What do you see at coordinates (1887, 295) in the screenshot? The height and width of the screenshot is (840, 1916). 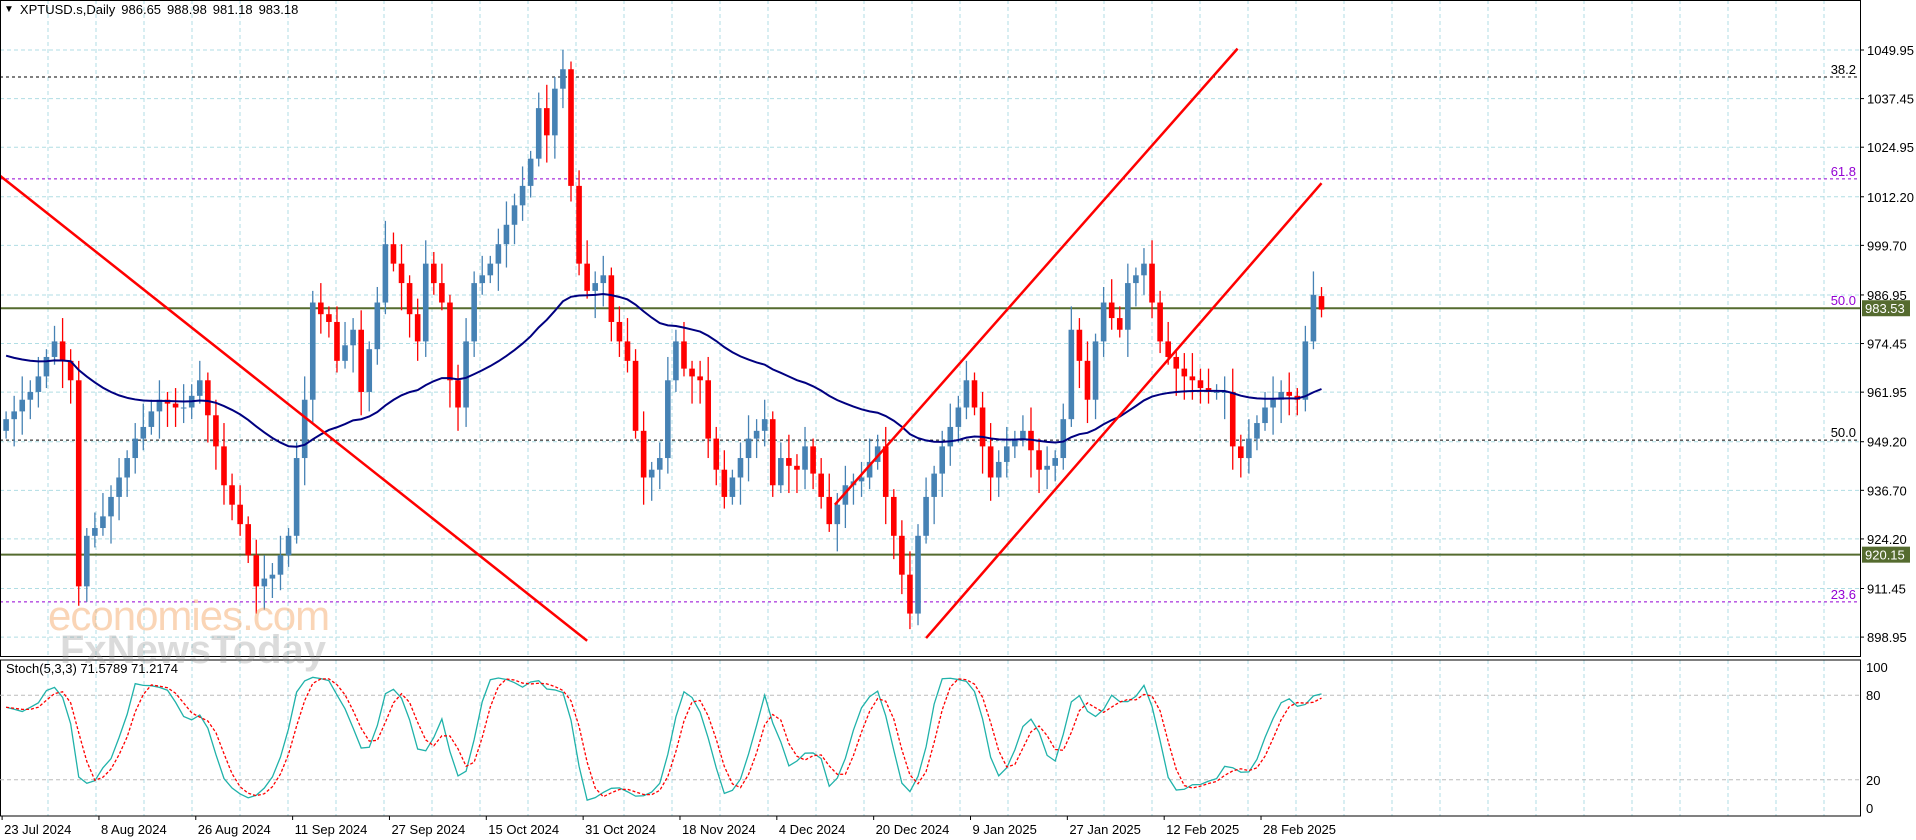 I see `price-tick-label: 986.95` at bounding box center [1887, 295].